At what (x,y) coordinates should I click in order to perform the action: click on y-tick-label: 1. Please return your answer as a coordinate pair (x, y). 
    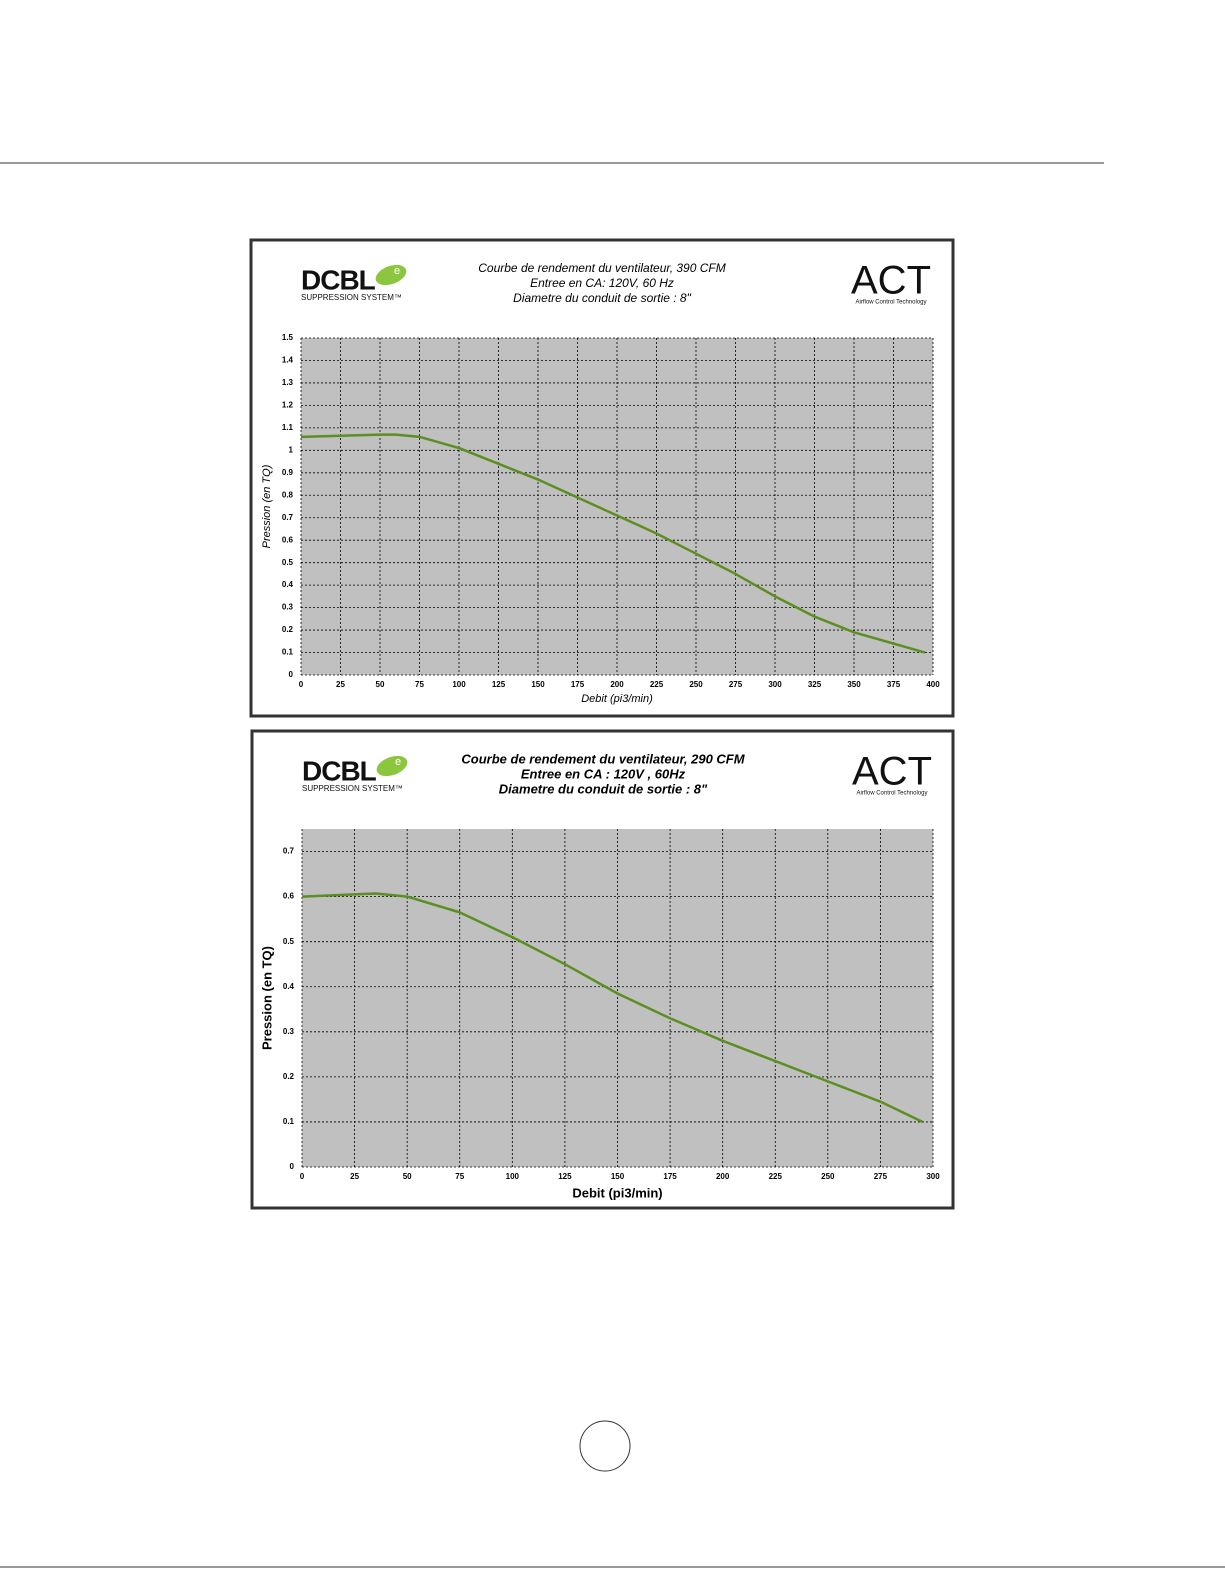
    Looking at the image, I should click on (291, 449).